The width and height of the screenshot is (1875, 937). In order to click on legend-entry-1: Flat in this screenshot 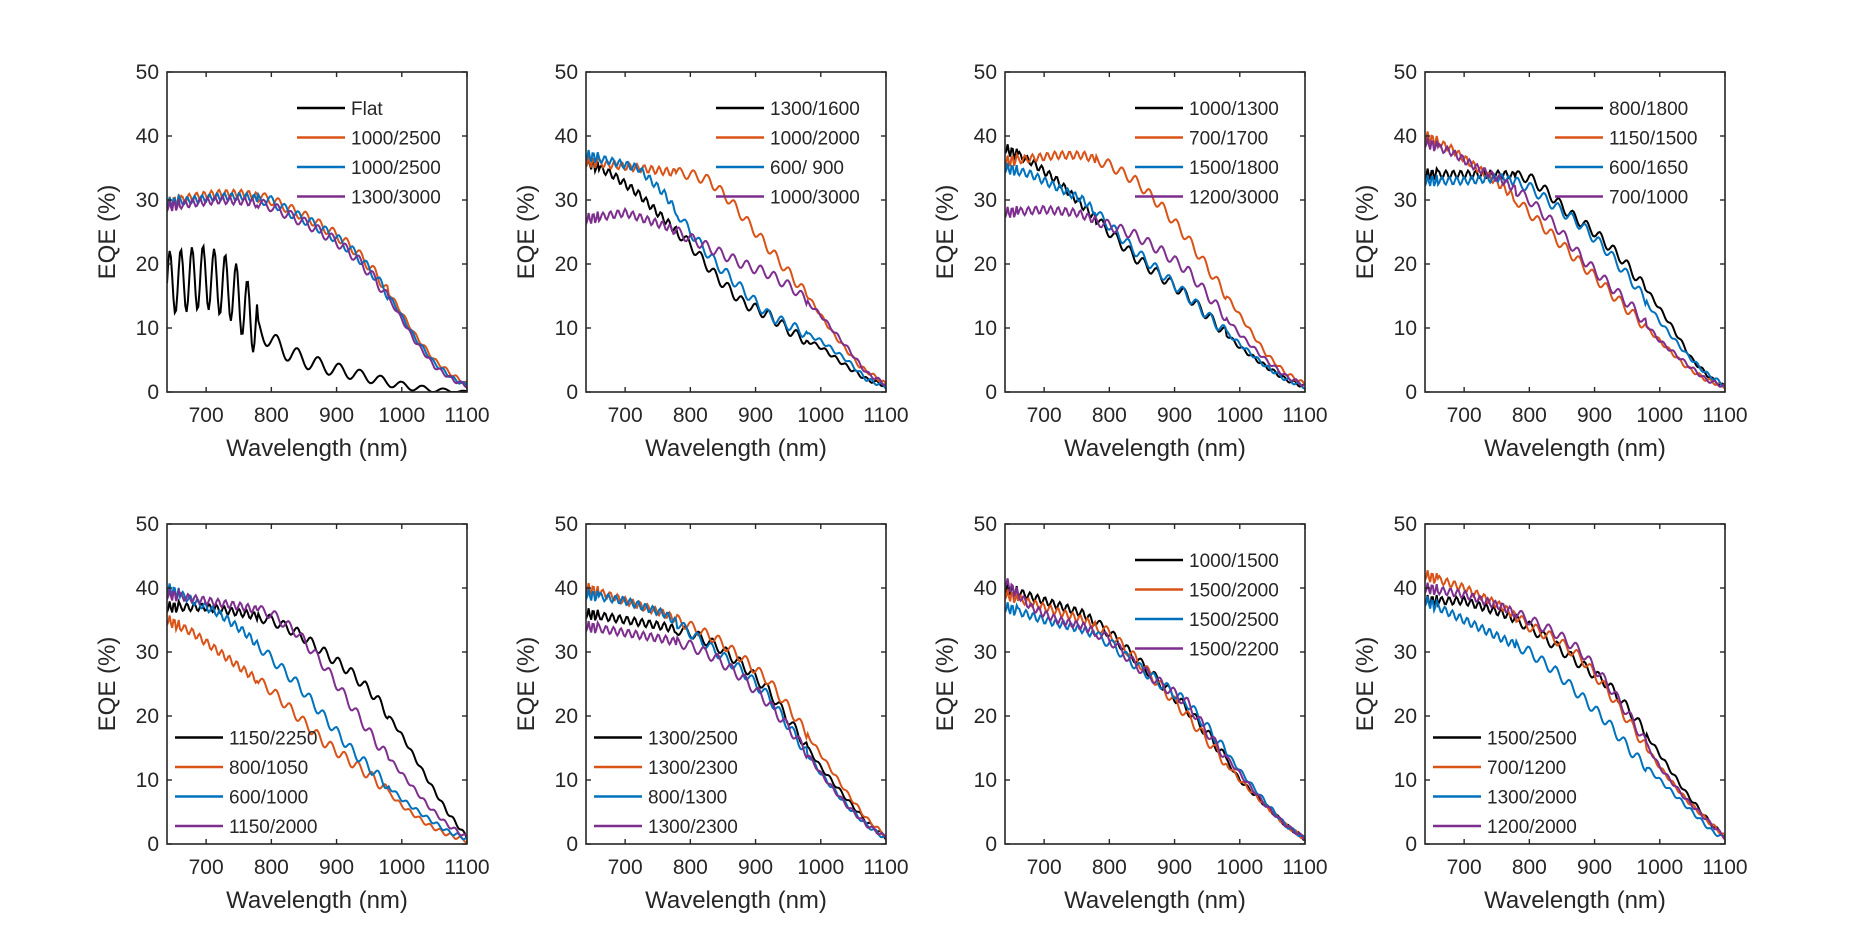, I will do `click(367, 109)`.